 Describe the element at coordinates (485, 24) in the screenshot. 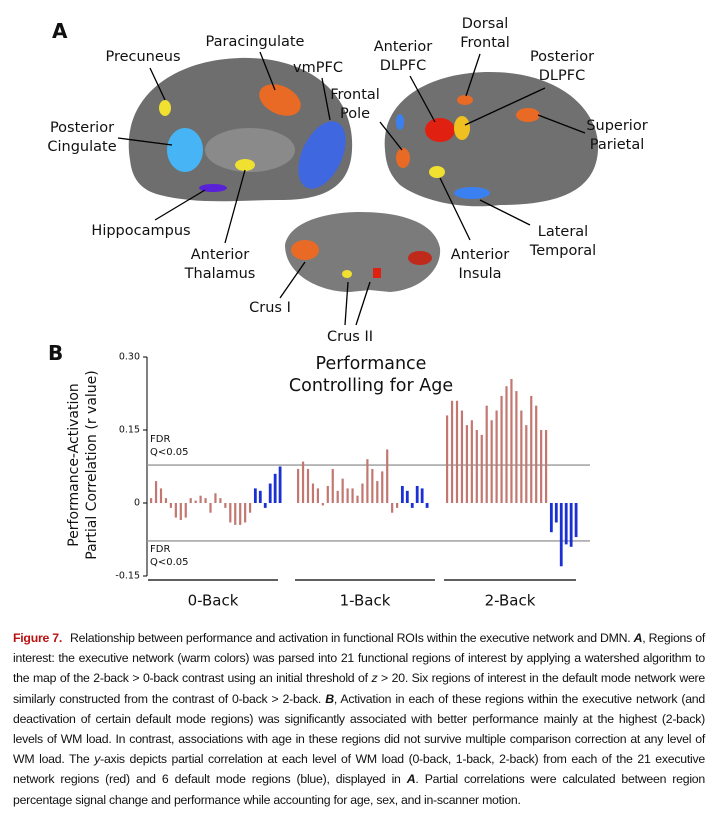

I see `region-label: Dorsal` at that location.